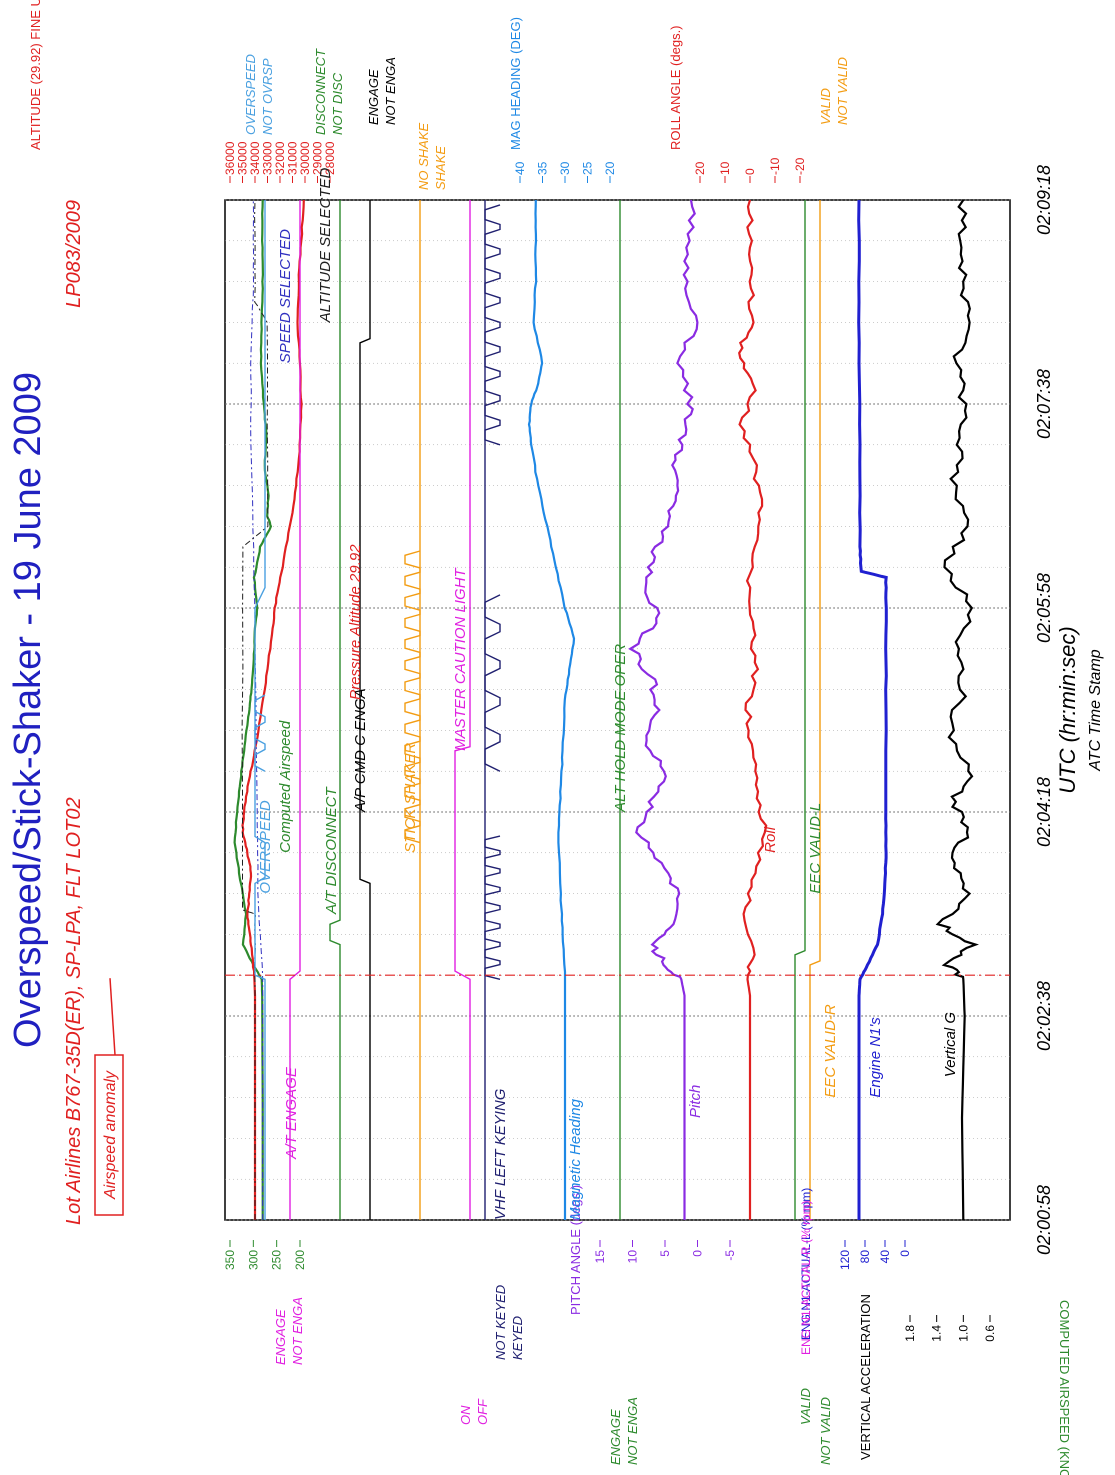  What do you see at coordinates (543, 168) in the screenshot?
I see `mag_heading-tick-label: 35` at bounding box center [543, 168].